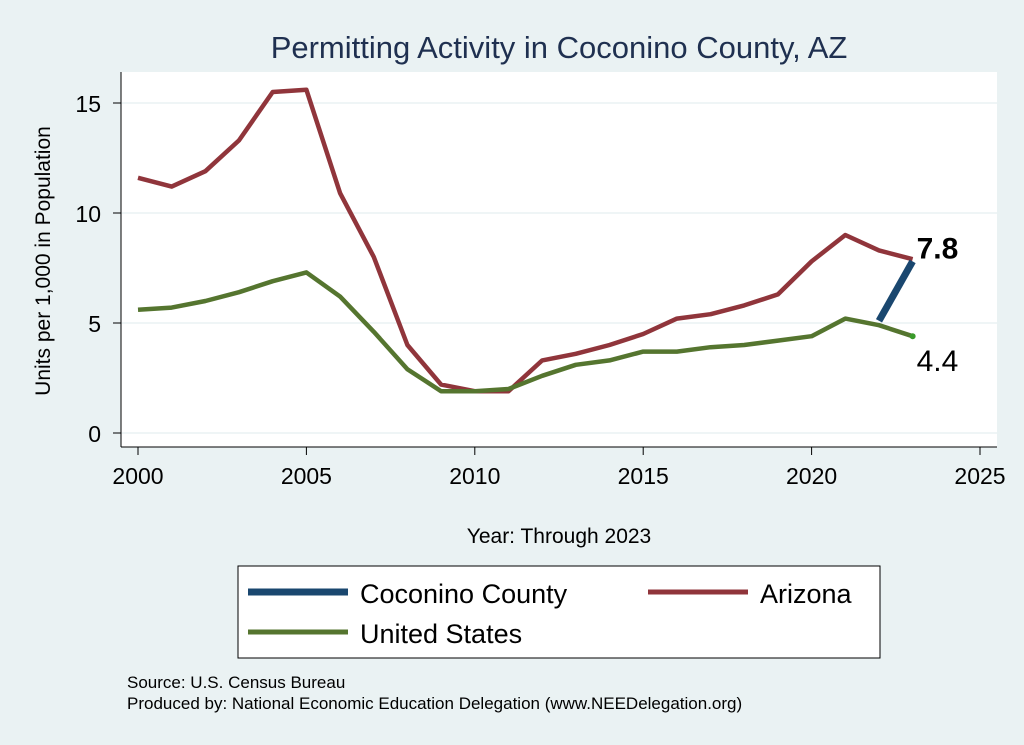 The height and width of the screenshot is (745, 1024). I want to click on source-note: Source: U.S. Census Bureau, so click(236, 682).